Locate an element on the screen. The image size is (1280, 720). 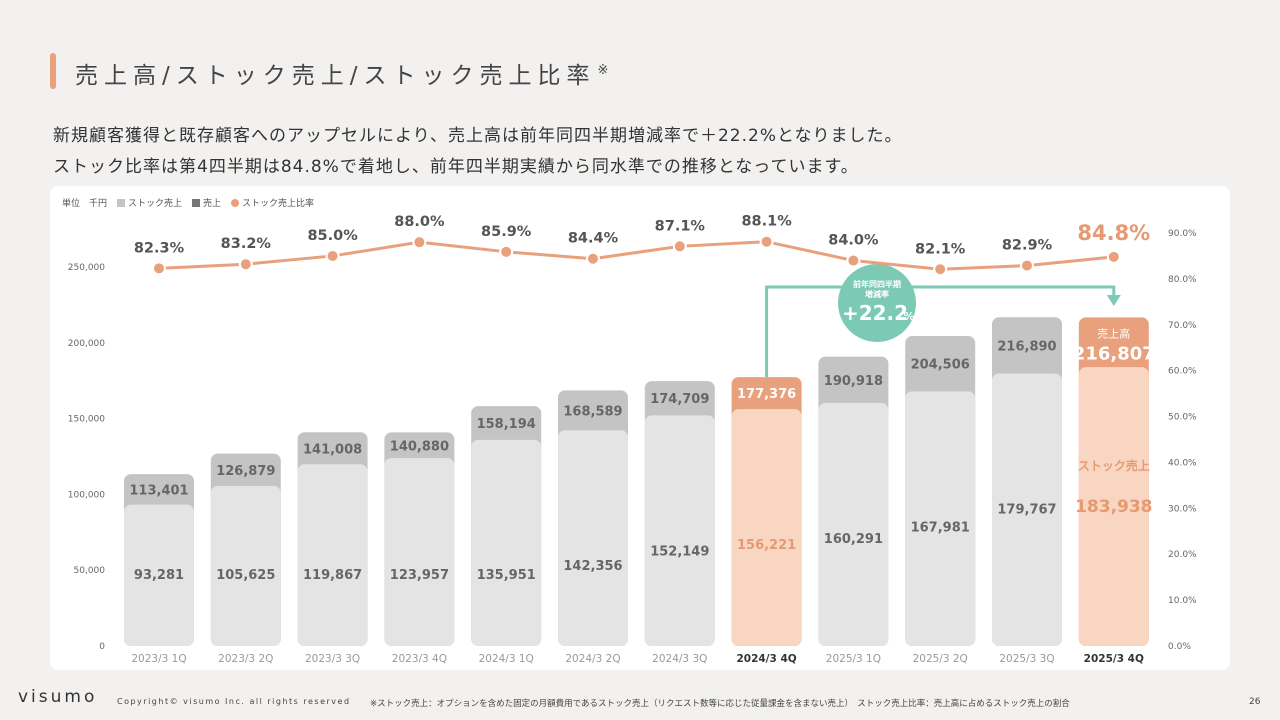
page-title-text: 売上高/ストック売上/ストック売上比率 is located at coordinates (335, 76).